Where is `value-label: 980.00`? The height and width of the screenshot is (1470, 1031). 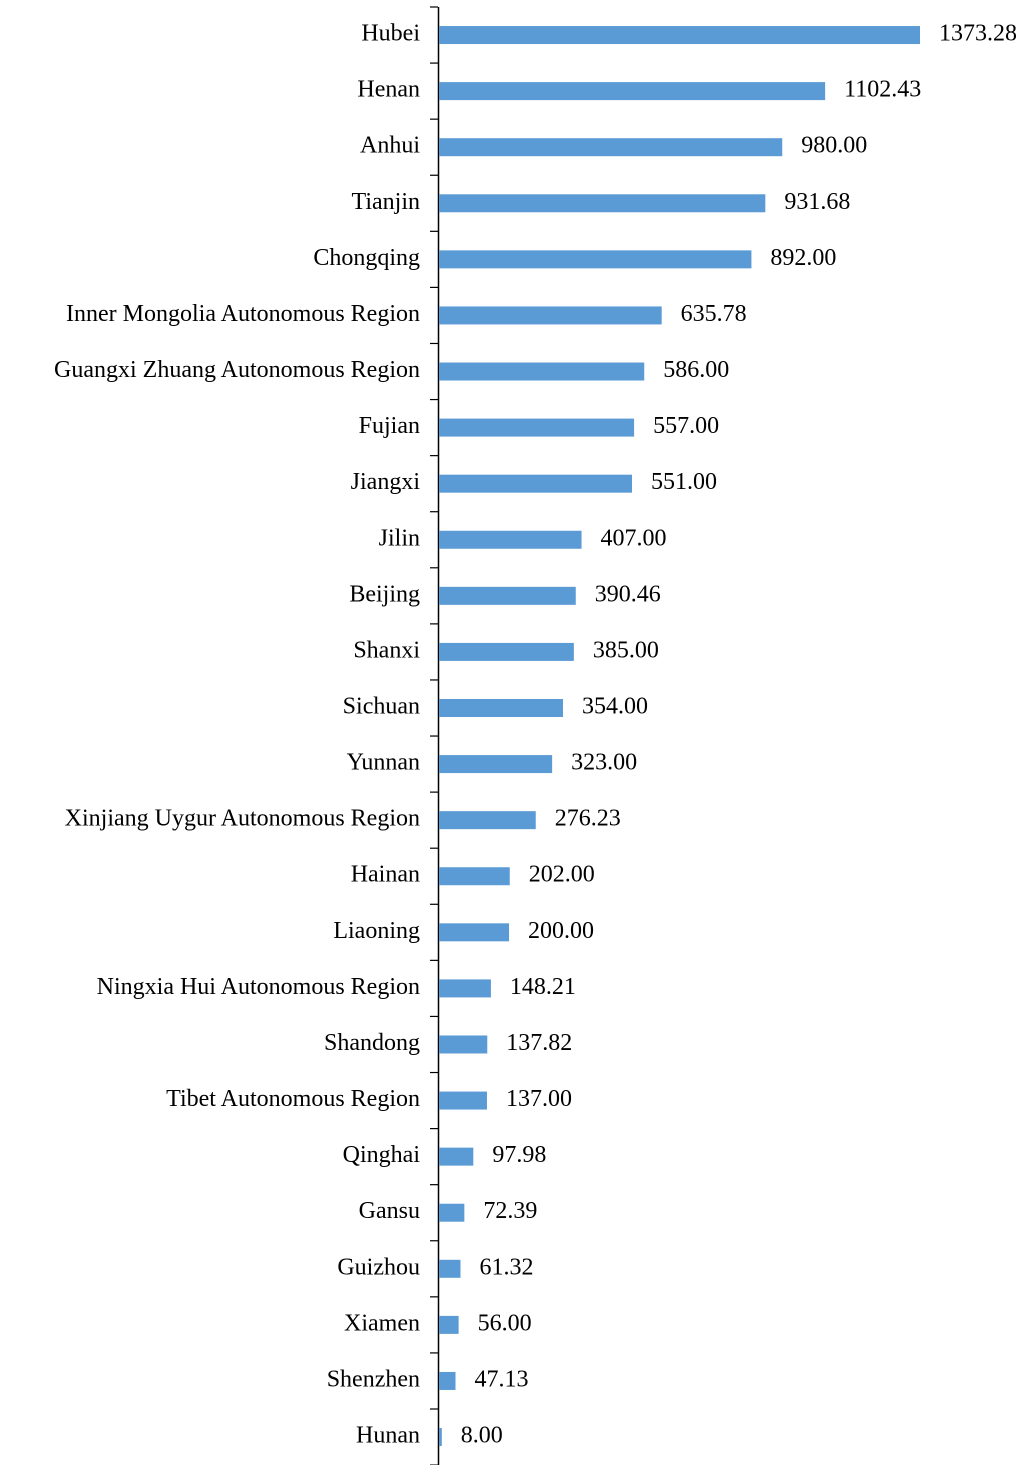
value-label: 980.00 is located at coordinates (834, 146).